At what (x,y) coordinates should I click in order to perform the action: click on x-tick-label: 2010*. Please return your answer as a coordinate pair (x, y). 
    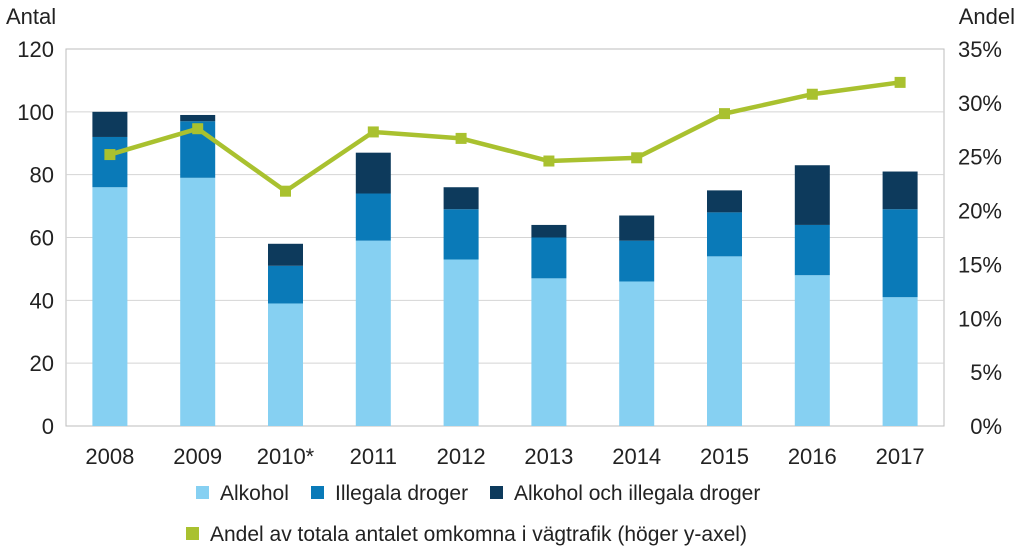
    Looking at the image, I should click on (286, 456).